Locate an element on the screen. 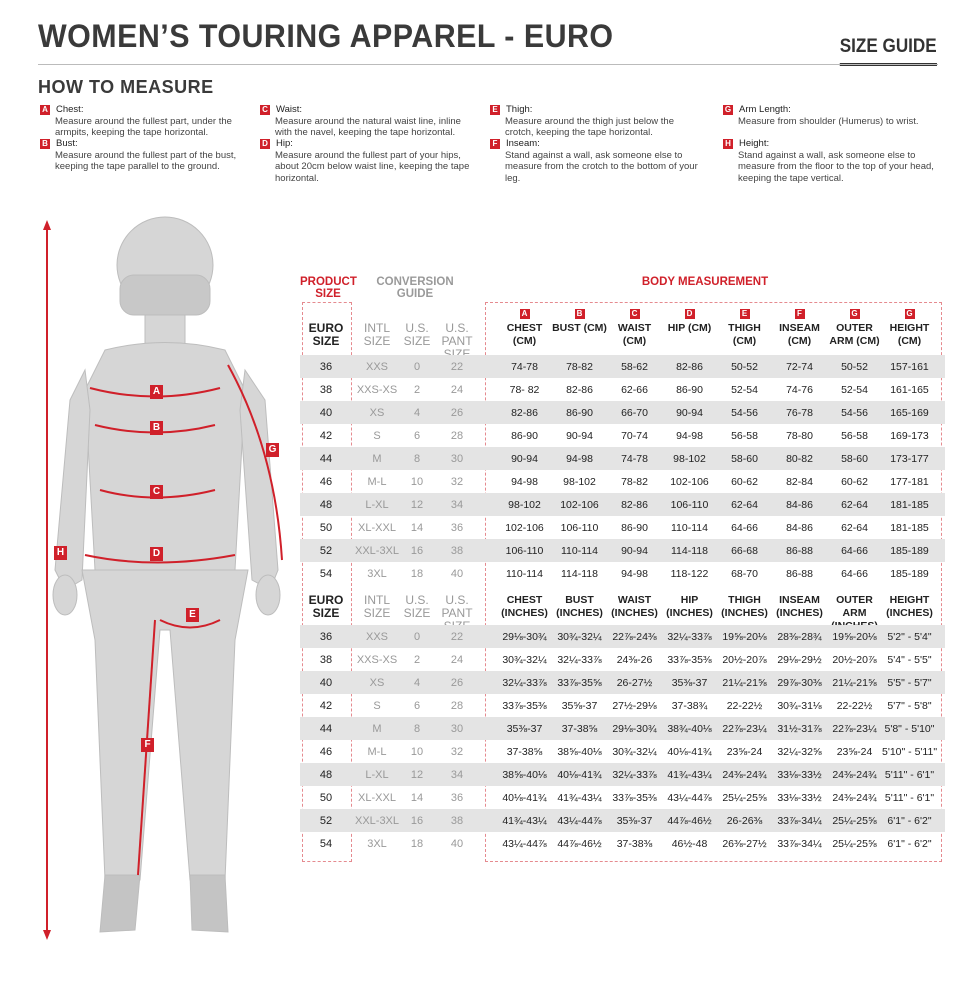  letter-badge: H is located at coordinates (728, 143).